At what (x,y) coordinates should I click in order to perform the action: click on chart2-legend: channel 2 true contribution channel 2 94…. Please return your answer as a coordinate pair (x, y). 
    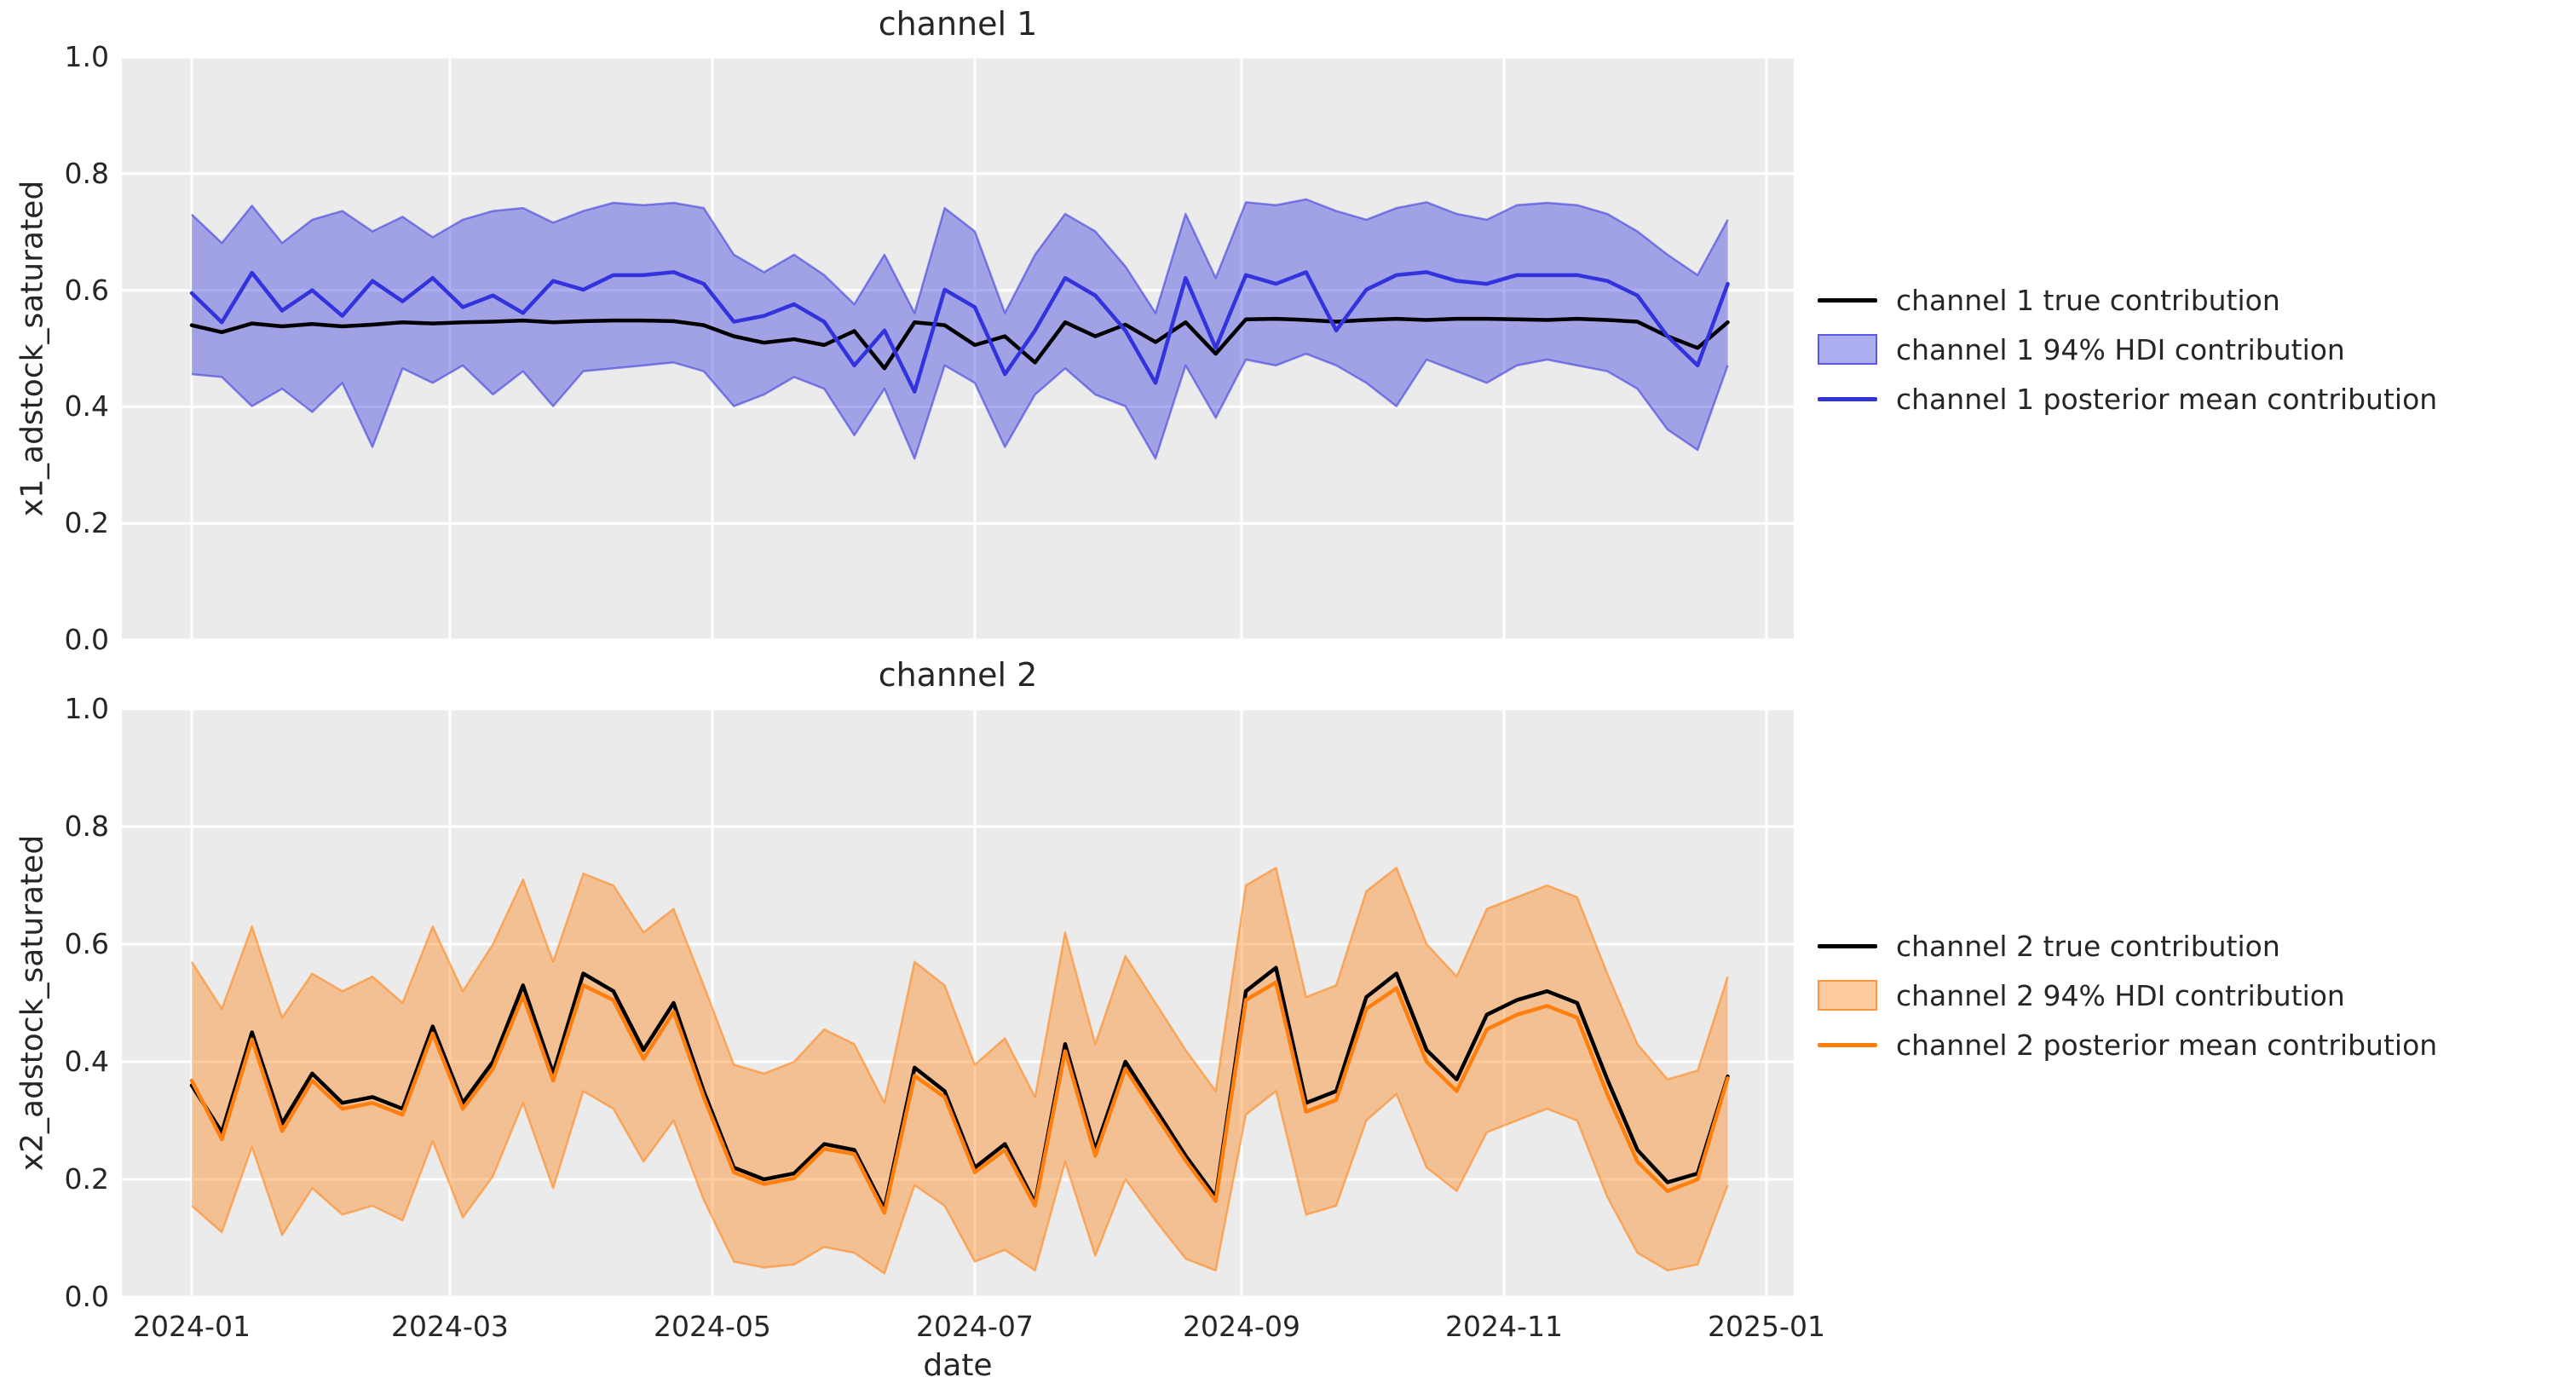
    Looking at the image, I should click on (2127, 995).